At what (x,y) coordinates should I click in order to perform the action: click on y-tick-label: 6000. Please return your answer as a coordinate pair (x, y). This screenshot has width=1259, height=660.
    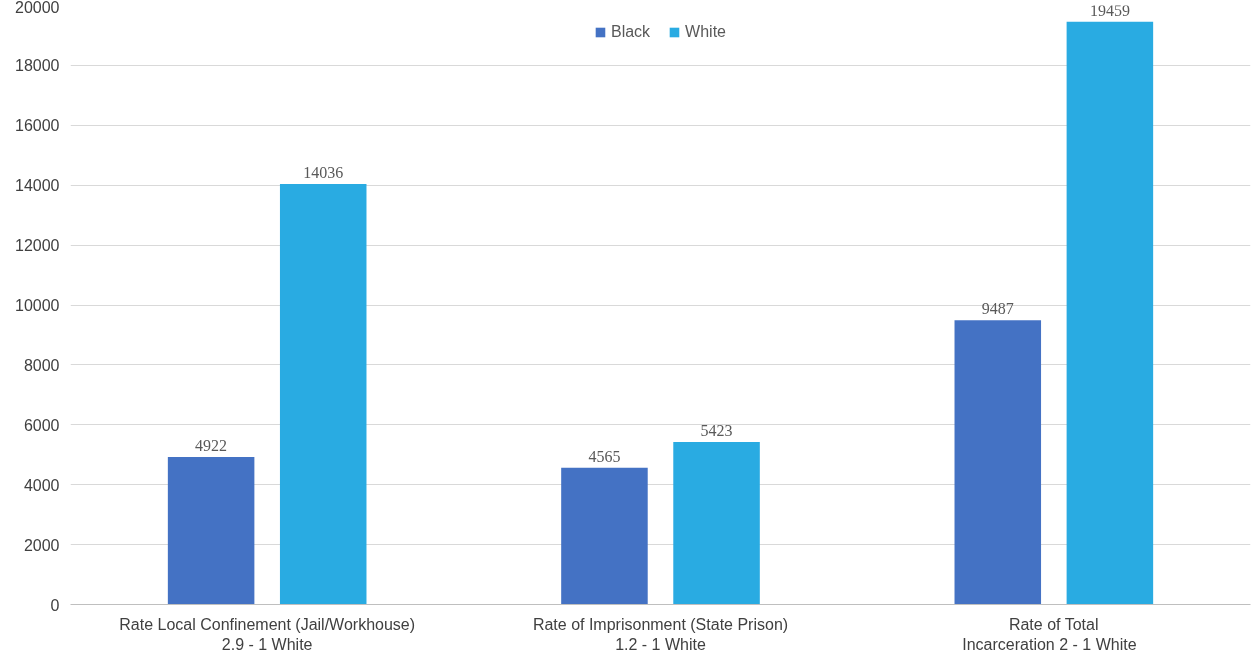
    Looking at the image, I should click on (41, 425).